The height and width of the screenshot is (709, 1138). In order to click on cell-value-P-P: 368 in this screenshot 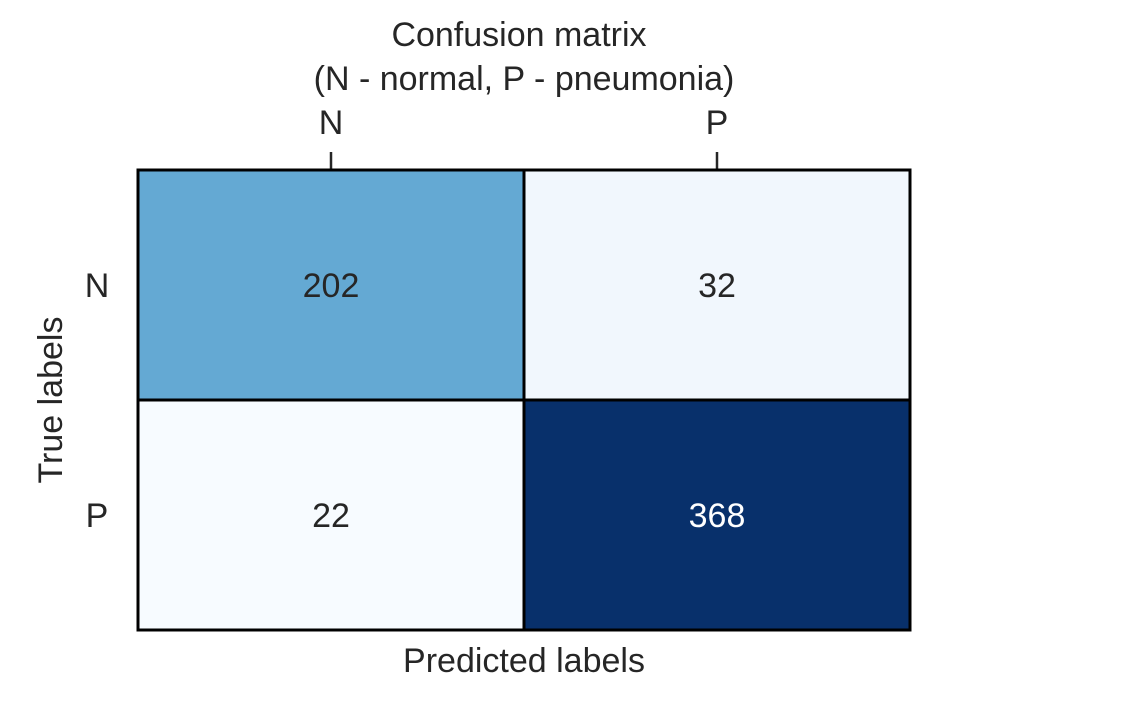, I will do `click(717, 516)`.